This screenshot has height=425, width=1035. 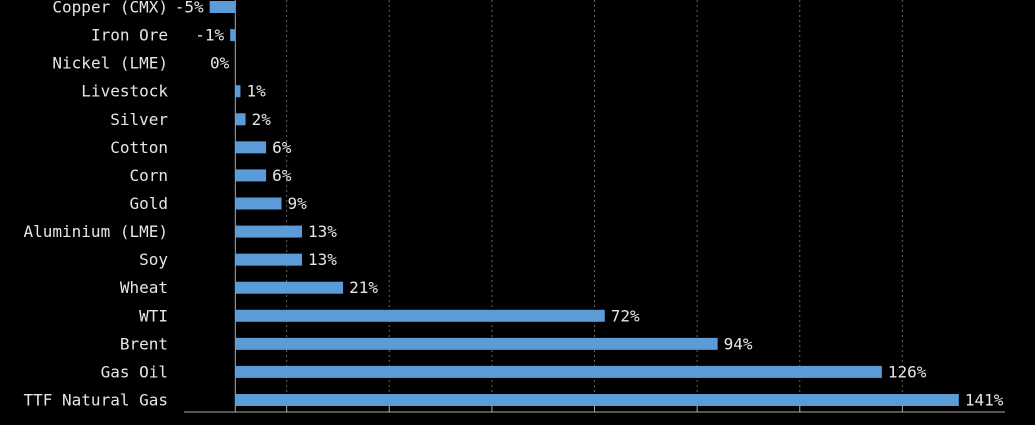 I want to click on value-label: 9%, so click(x=297, y=203).